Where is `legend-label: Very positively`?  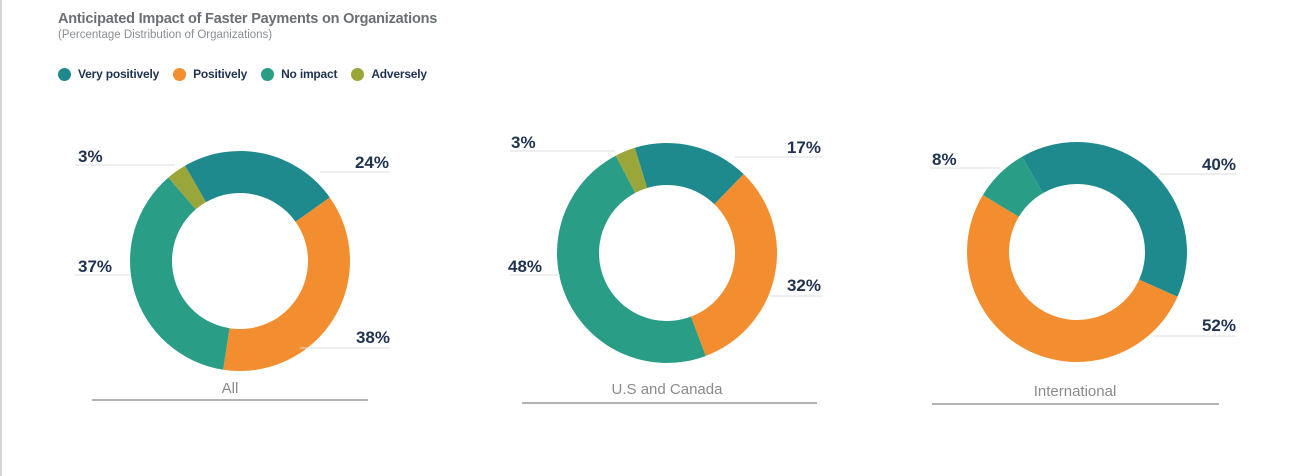
legend-label: Very positively is located at coordinates (119, 74).